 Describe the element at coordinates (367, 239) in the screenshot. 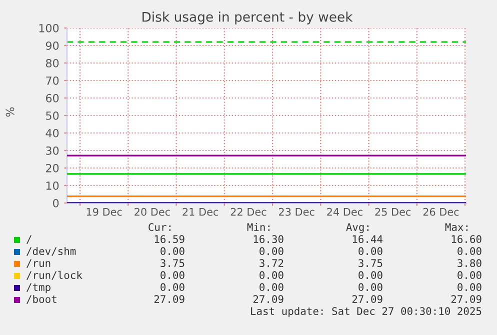

I see `text: 16.44` at that location.